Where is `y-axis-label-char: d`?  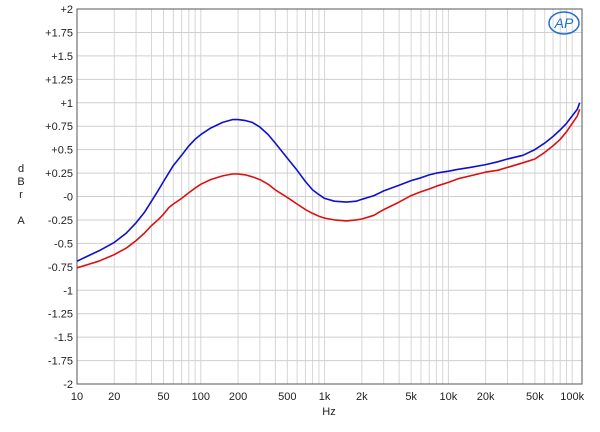
y-axis-label-char: d is located at coordinates (21, 169).